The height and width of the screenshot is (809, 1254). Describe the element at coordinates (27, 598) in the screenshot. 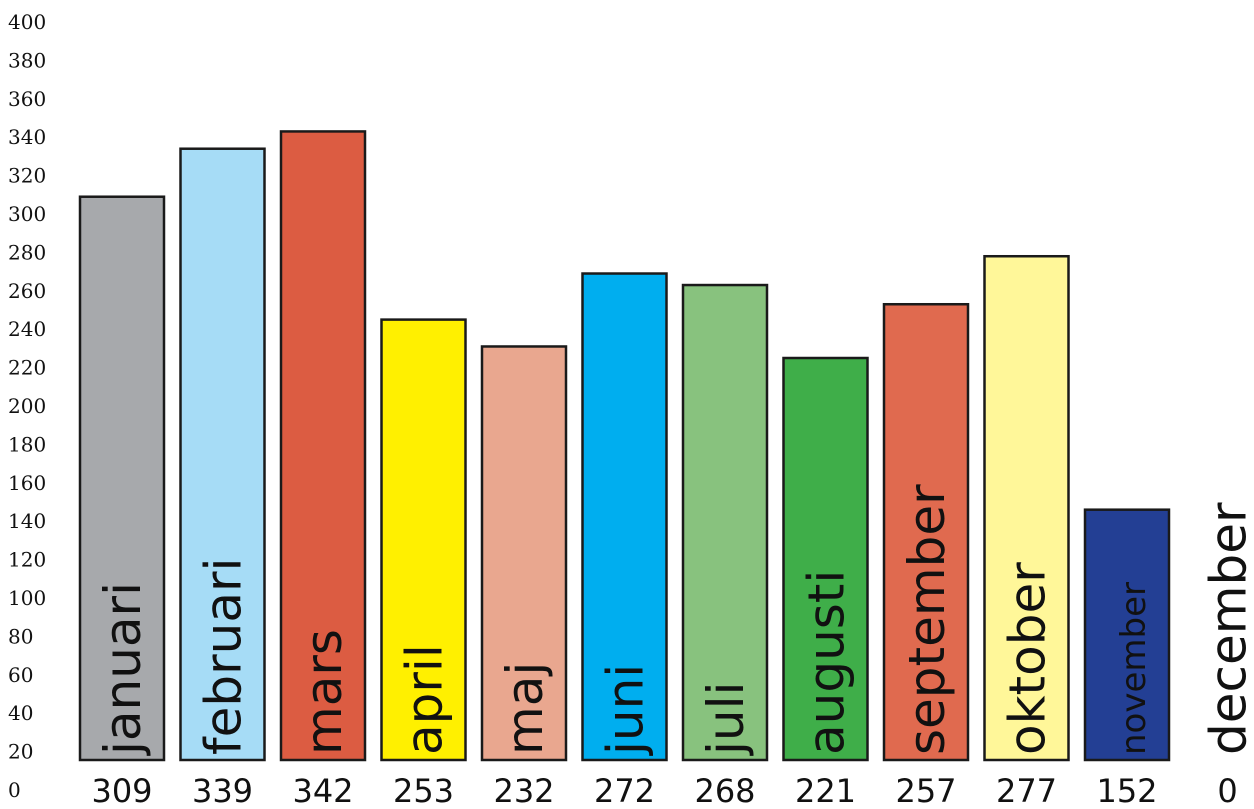

I see `y-tick-label: 100` at that location.